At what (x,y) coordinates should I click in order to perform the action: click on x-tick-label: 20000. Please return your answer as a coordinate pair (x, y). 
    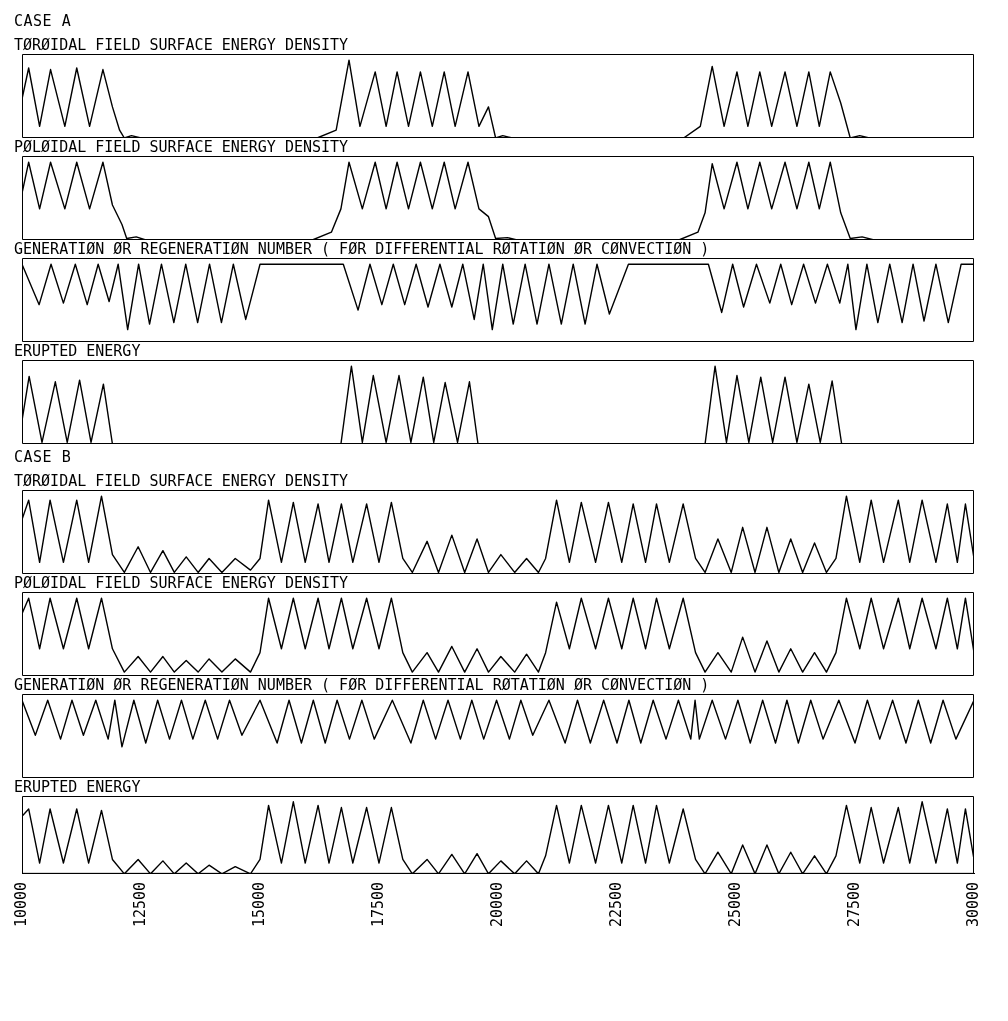
    Looking at the image, I should click on (496, 904).